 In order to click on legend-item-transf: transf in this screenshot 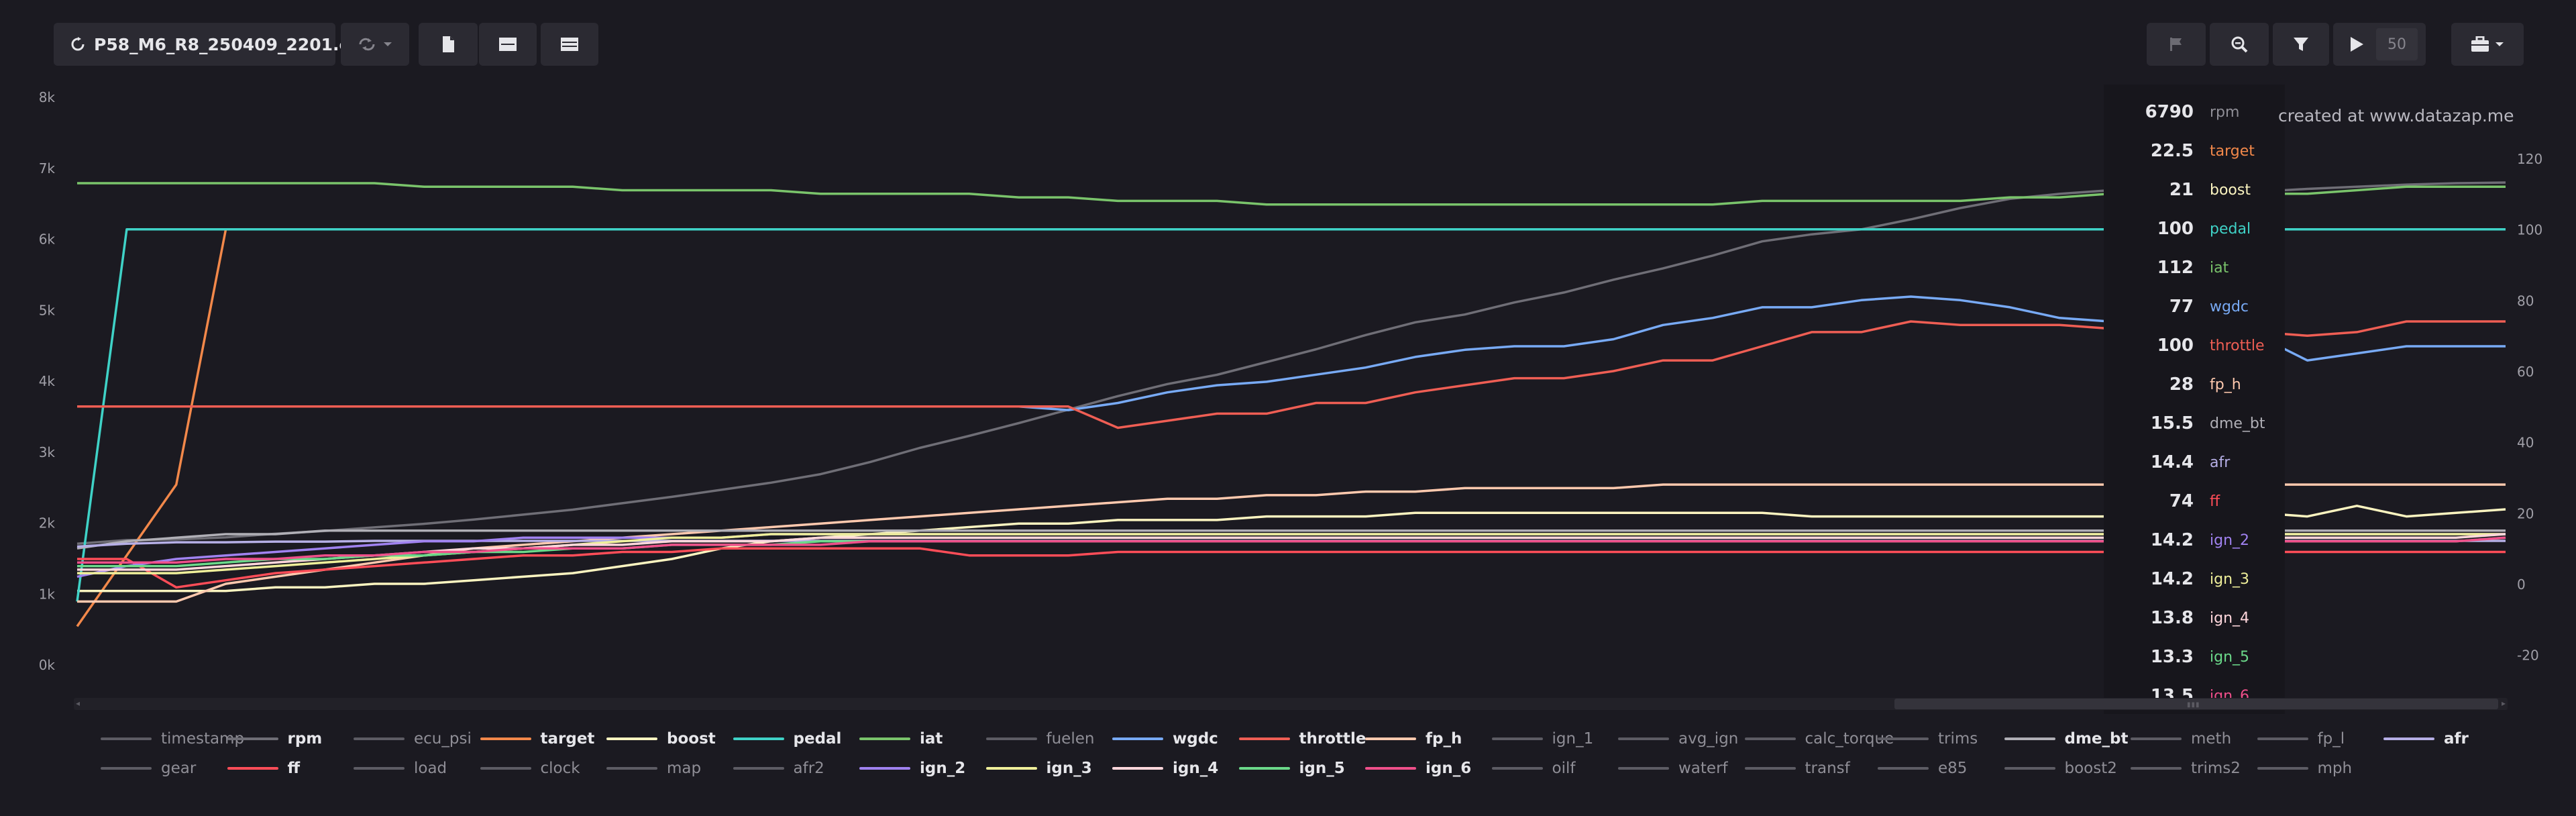, I will do `click(1797, 768)`.